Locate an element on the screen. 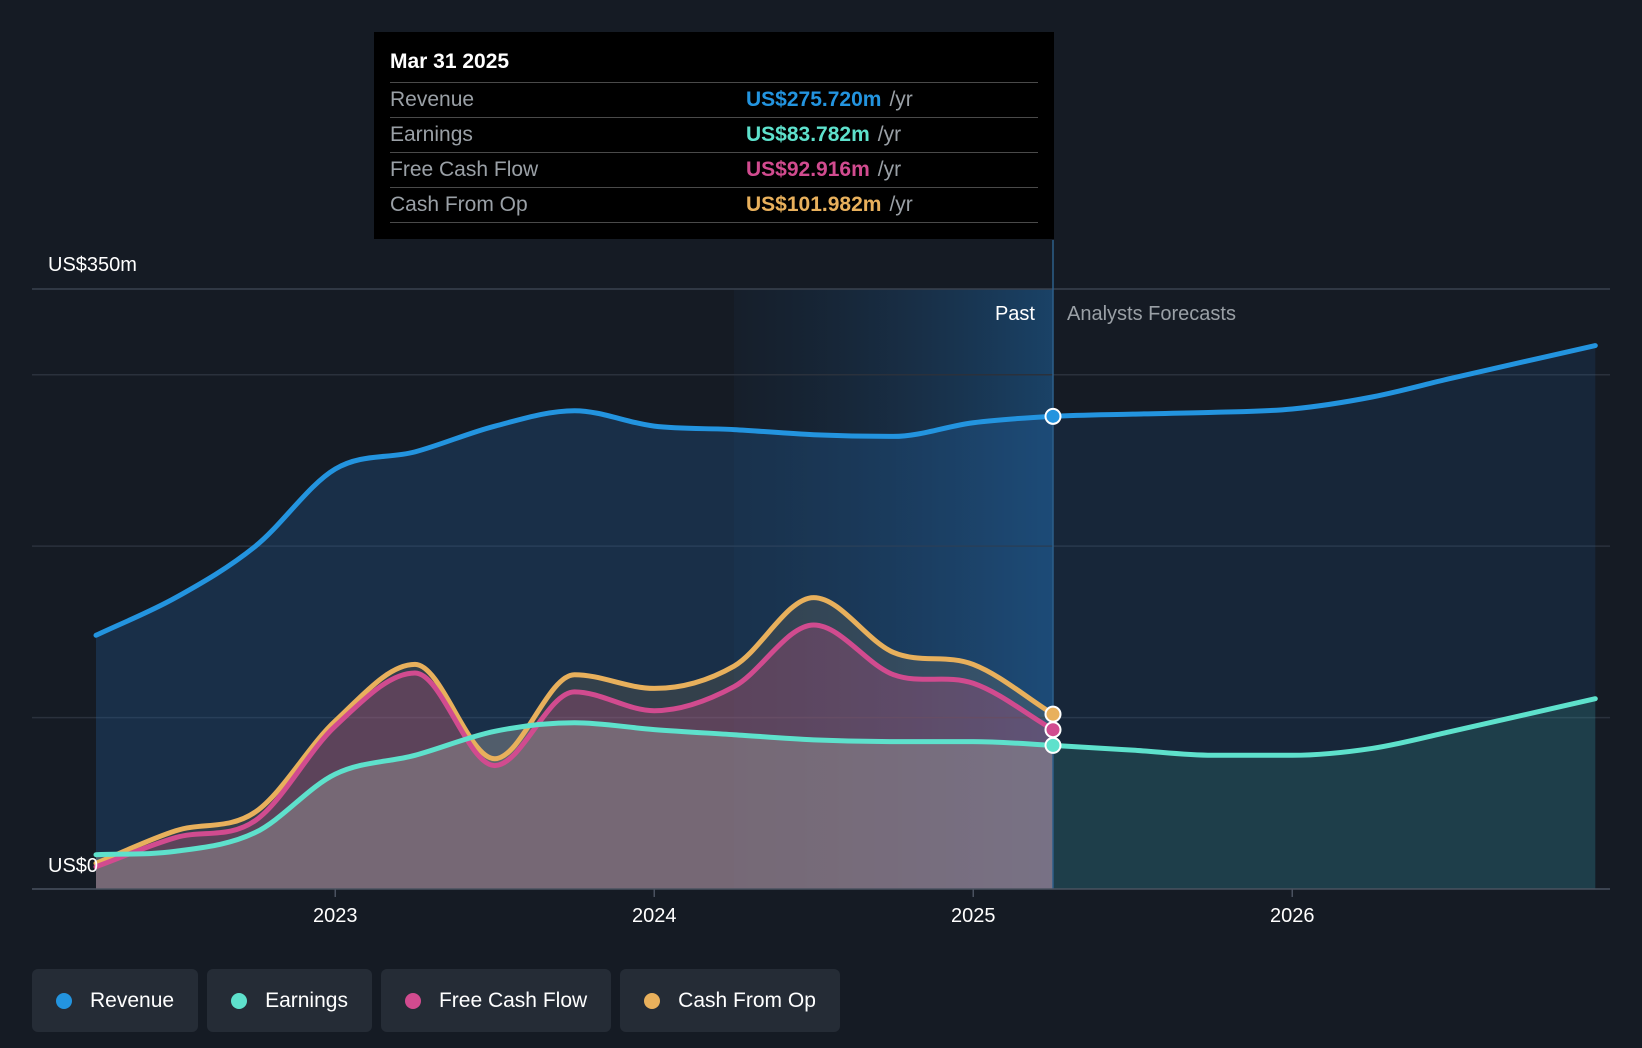 The image size is (1642, 1048). tooltip-row-earnings: Earnings US$83.782m /yr is located at coordinates (714, 135).